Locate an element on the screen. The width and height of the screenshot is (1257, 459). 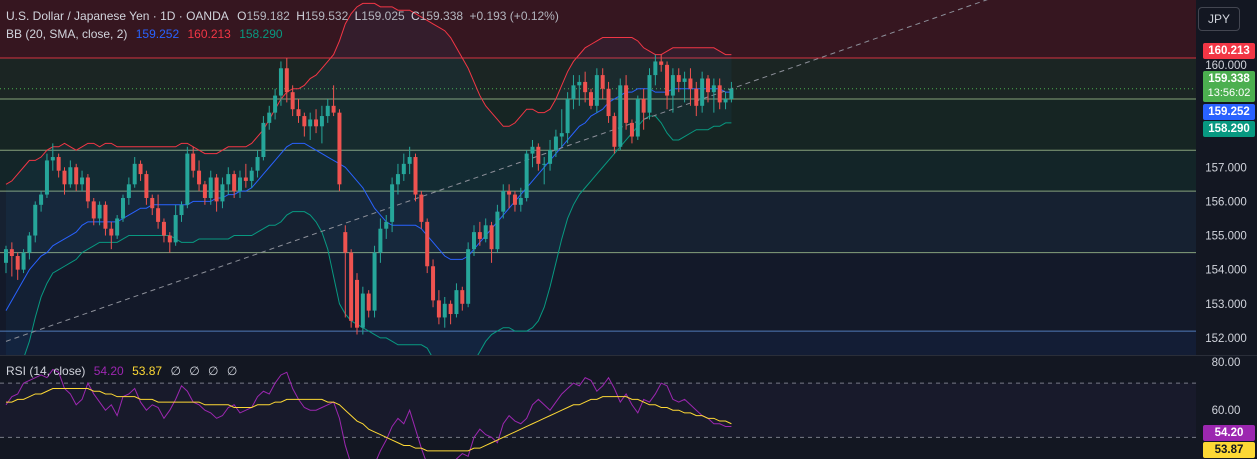
bb-basis-value: 159.252 is located at coordinates (157, 34).